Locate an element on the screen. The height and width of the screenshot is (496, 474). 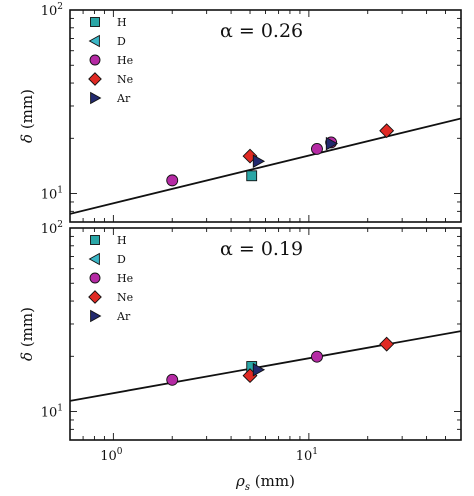
x-axis-subscript: s is located at coordinates (247, 487).